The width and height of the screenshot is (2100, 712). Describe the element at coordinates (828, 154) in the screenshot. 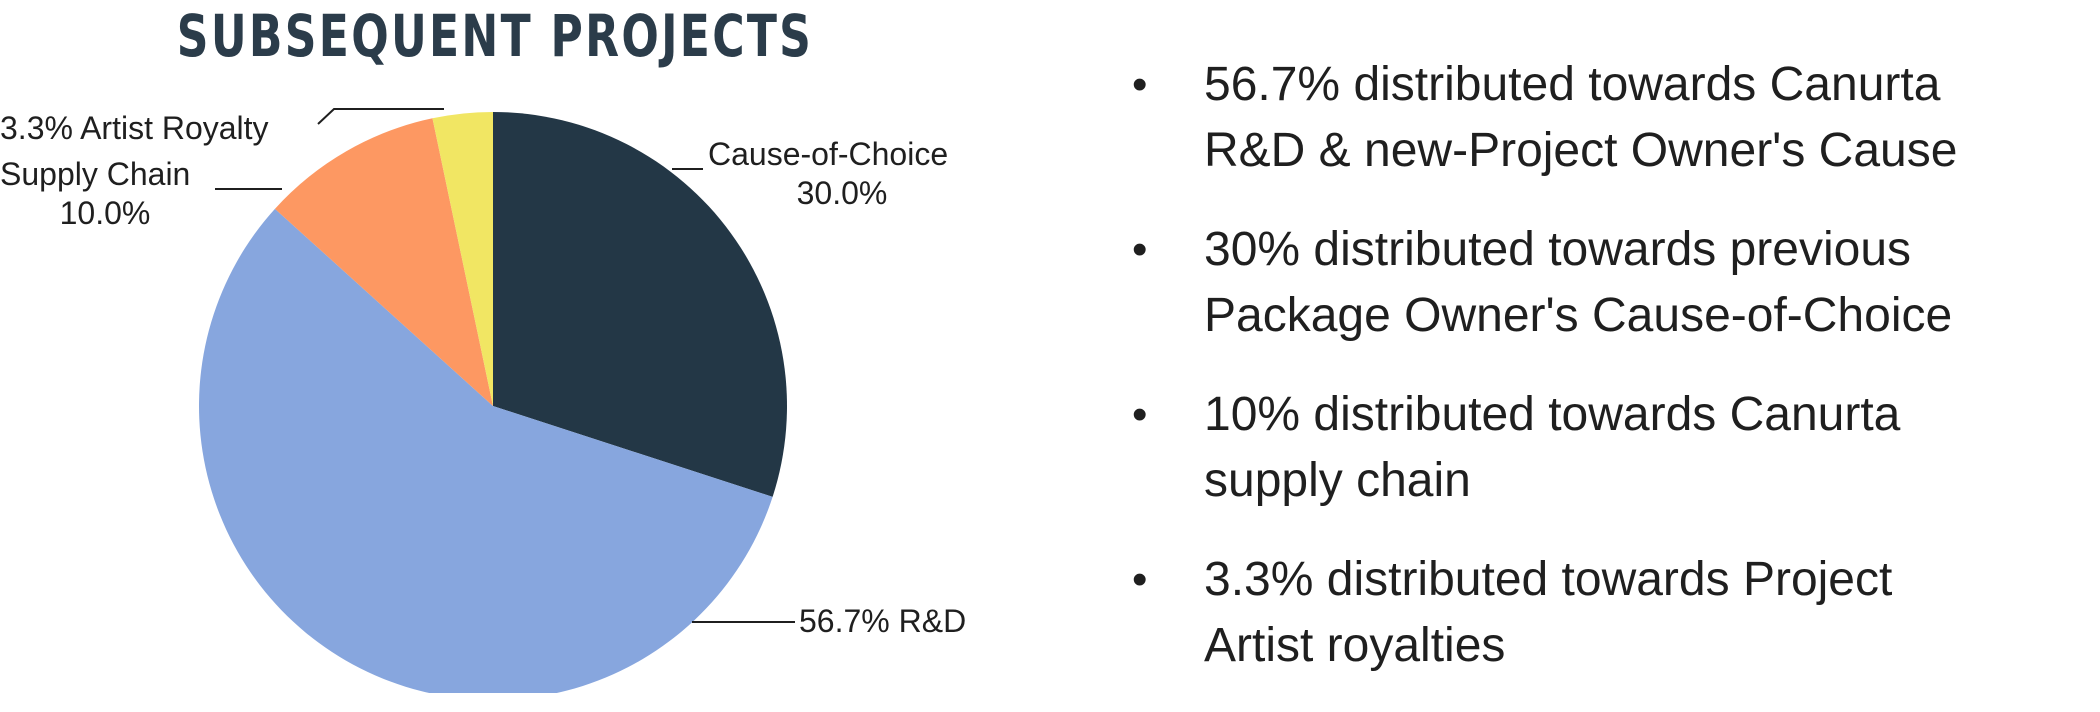

I see `slice-label-cause-of-choice: Cause-of-Choice` at that location.